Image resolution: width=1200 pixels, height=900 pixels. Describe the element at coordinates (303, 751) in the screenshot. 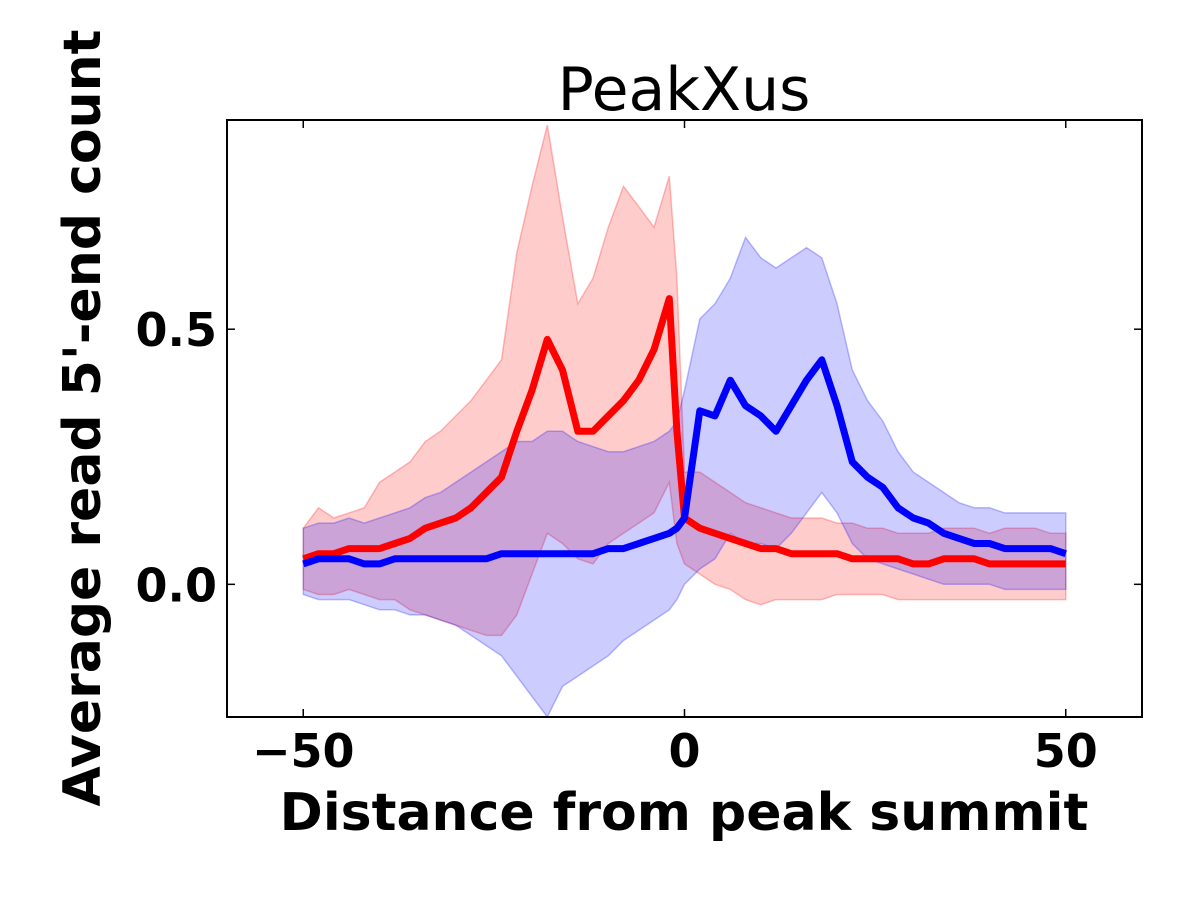

I see `x-tick-label: −50` at that location.